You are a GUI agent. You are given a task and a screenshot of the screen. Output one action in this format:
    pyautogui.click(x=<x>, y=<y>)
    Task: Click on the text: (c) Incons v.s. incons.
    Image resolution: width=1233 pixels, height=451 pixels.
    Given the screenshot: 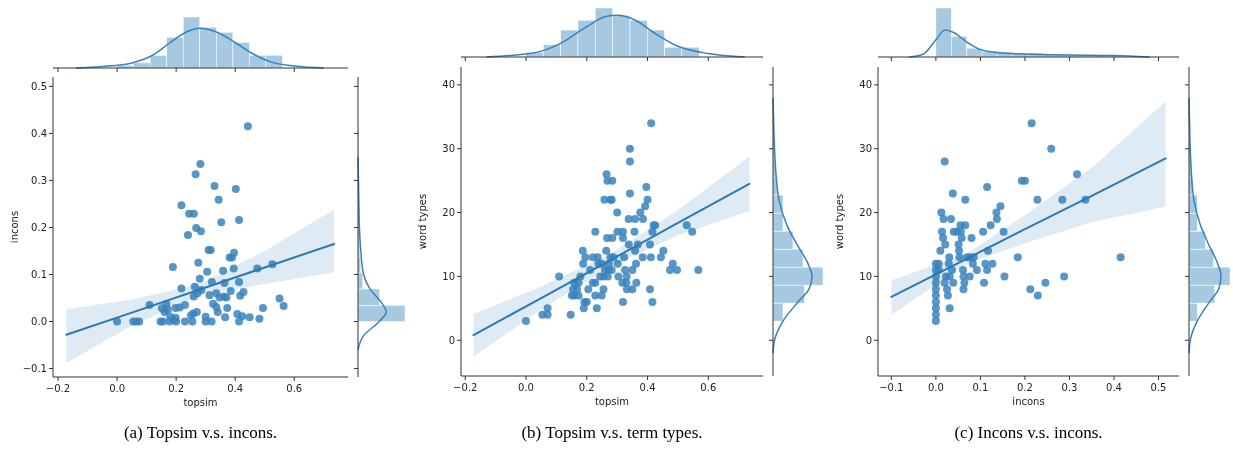 What is the action you would take?
    pyautogui.click(x=1028, y=432)
    